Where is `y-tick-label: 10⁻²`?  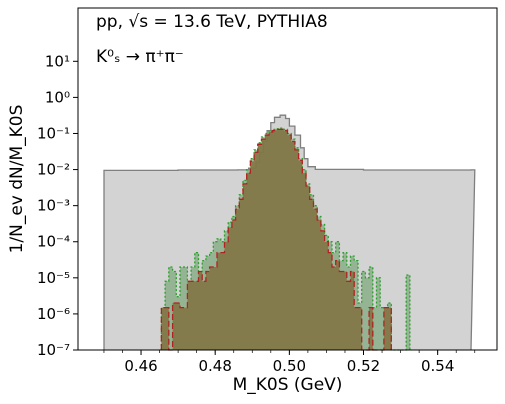 y-tick-label: 10⁻² is located at coordinates (53, 170).